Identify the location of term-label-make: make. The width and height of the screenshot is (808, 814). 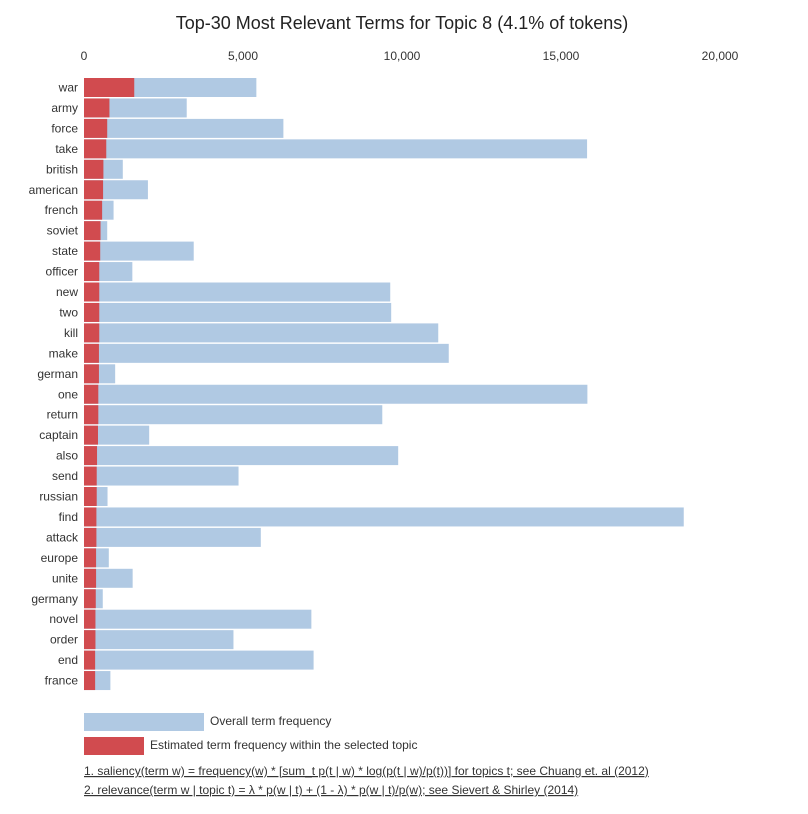
(64, 353).